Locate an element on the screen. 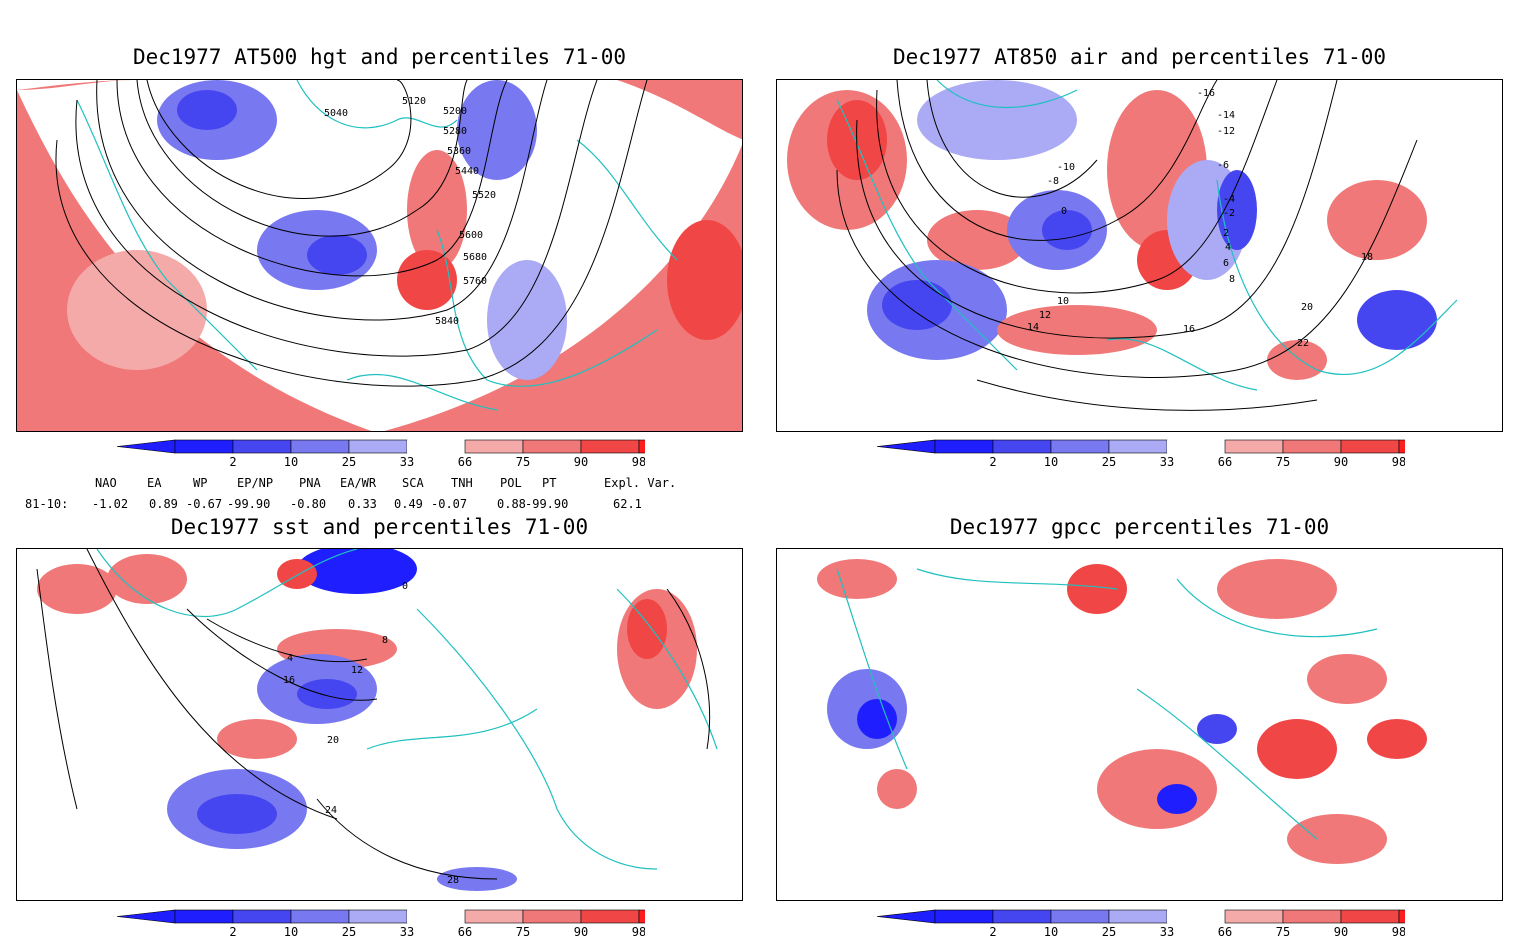  percentile-shading-air is located at coordinates (1112, 230).